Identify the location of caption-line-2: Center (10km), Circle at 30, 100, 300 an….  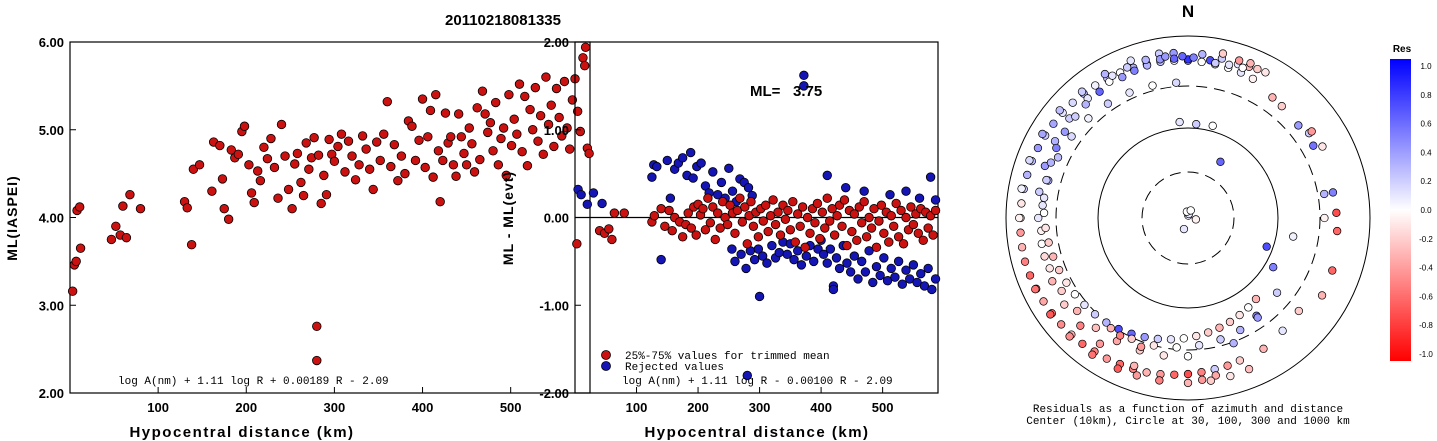
(1188, 422).